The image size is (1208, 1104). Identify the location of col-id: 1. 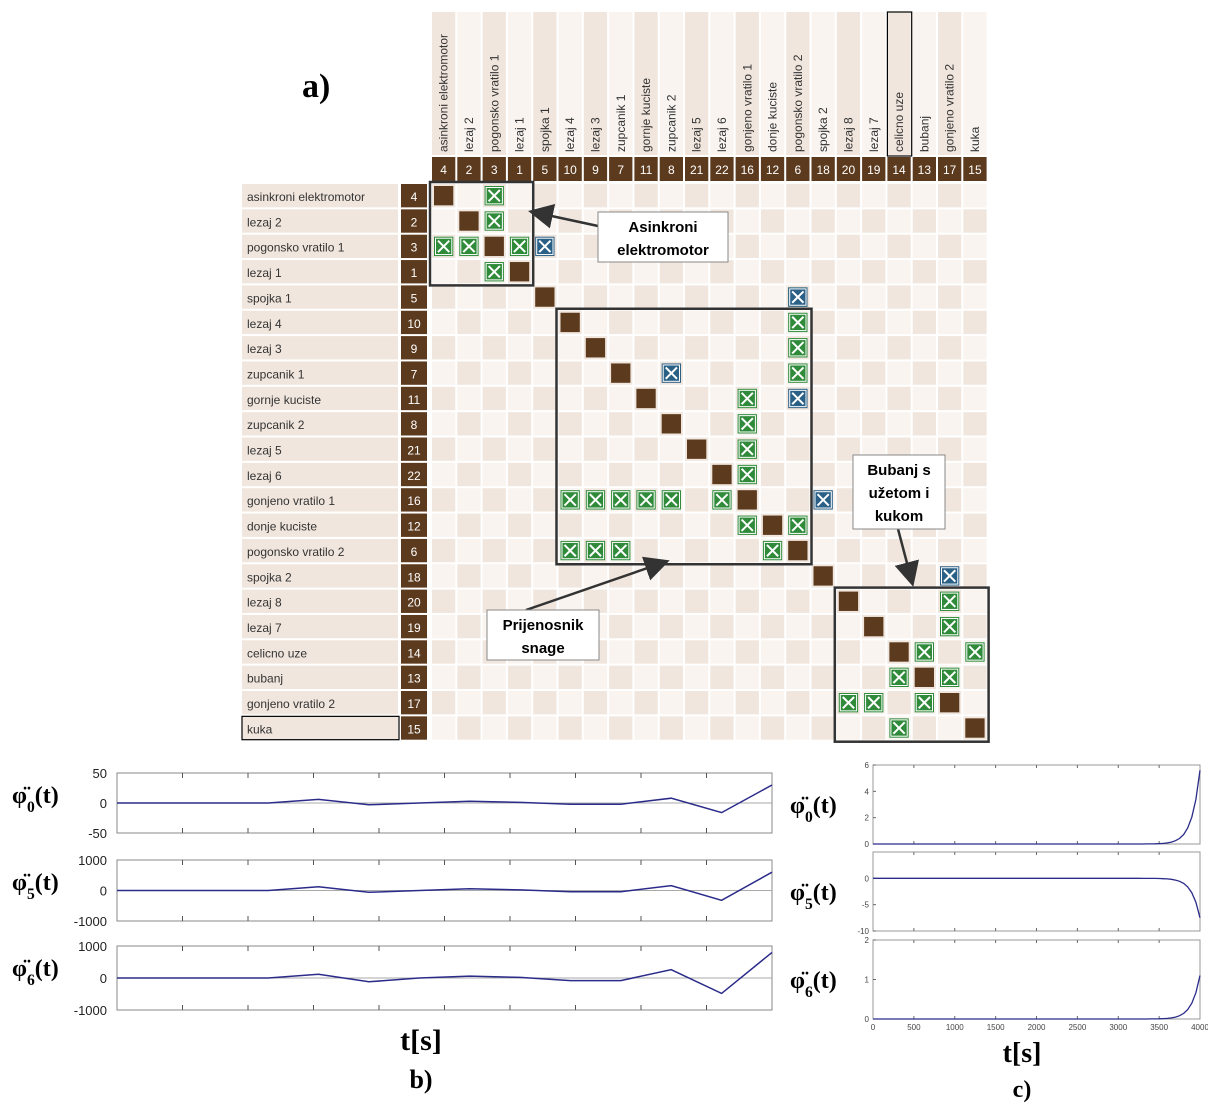
(519, 170).